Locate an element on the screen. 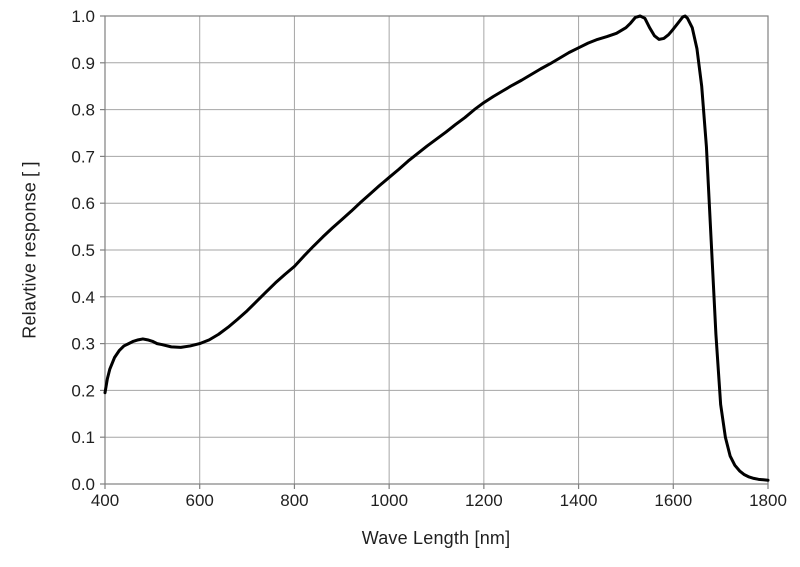  x-tick-label: 600 is located at coordinates (200, 500).